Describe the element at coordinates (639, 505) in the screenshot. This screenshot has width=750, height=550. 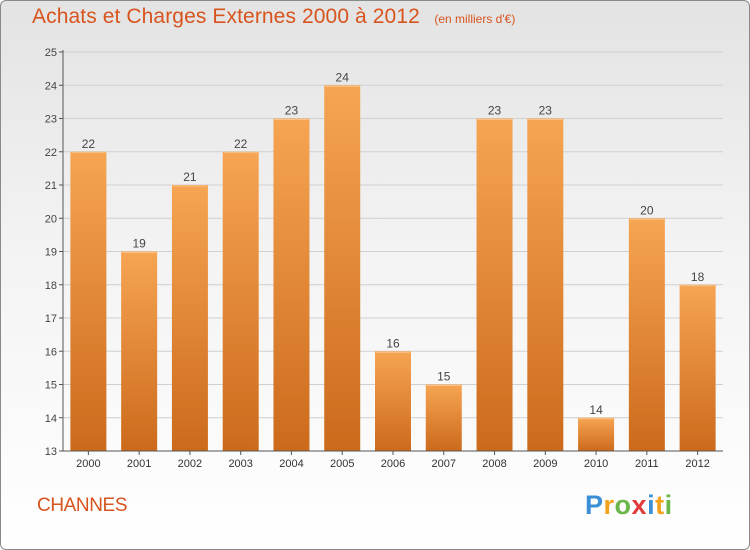
I see `logo-letter: x` at that location.